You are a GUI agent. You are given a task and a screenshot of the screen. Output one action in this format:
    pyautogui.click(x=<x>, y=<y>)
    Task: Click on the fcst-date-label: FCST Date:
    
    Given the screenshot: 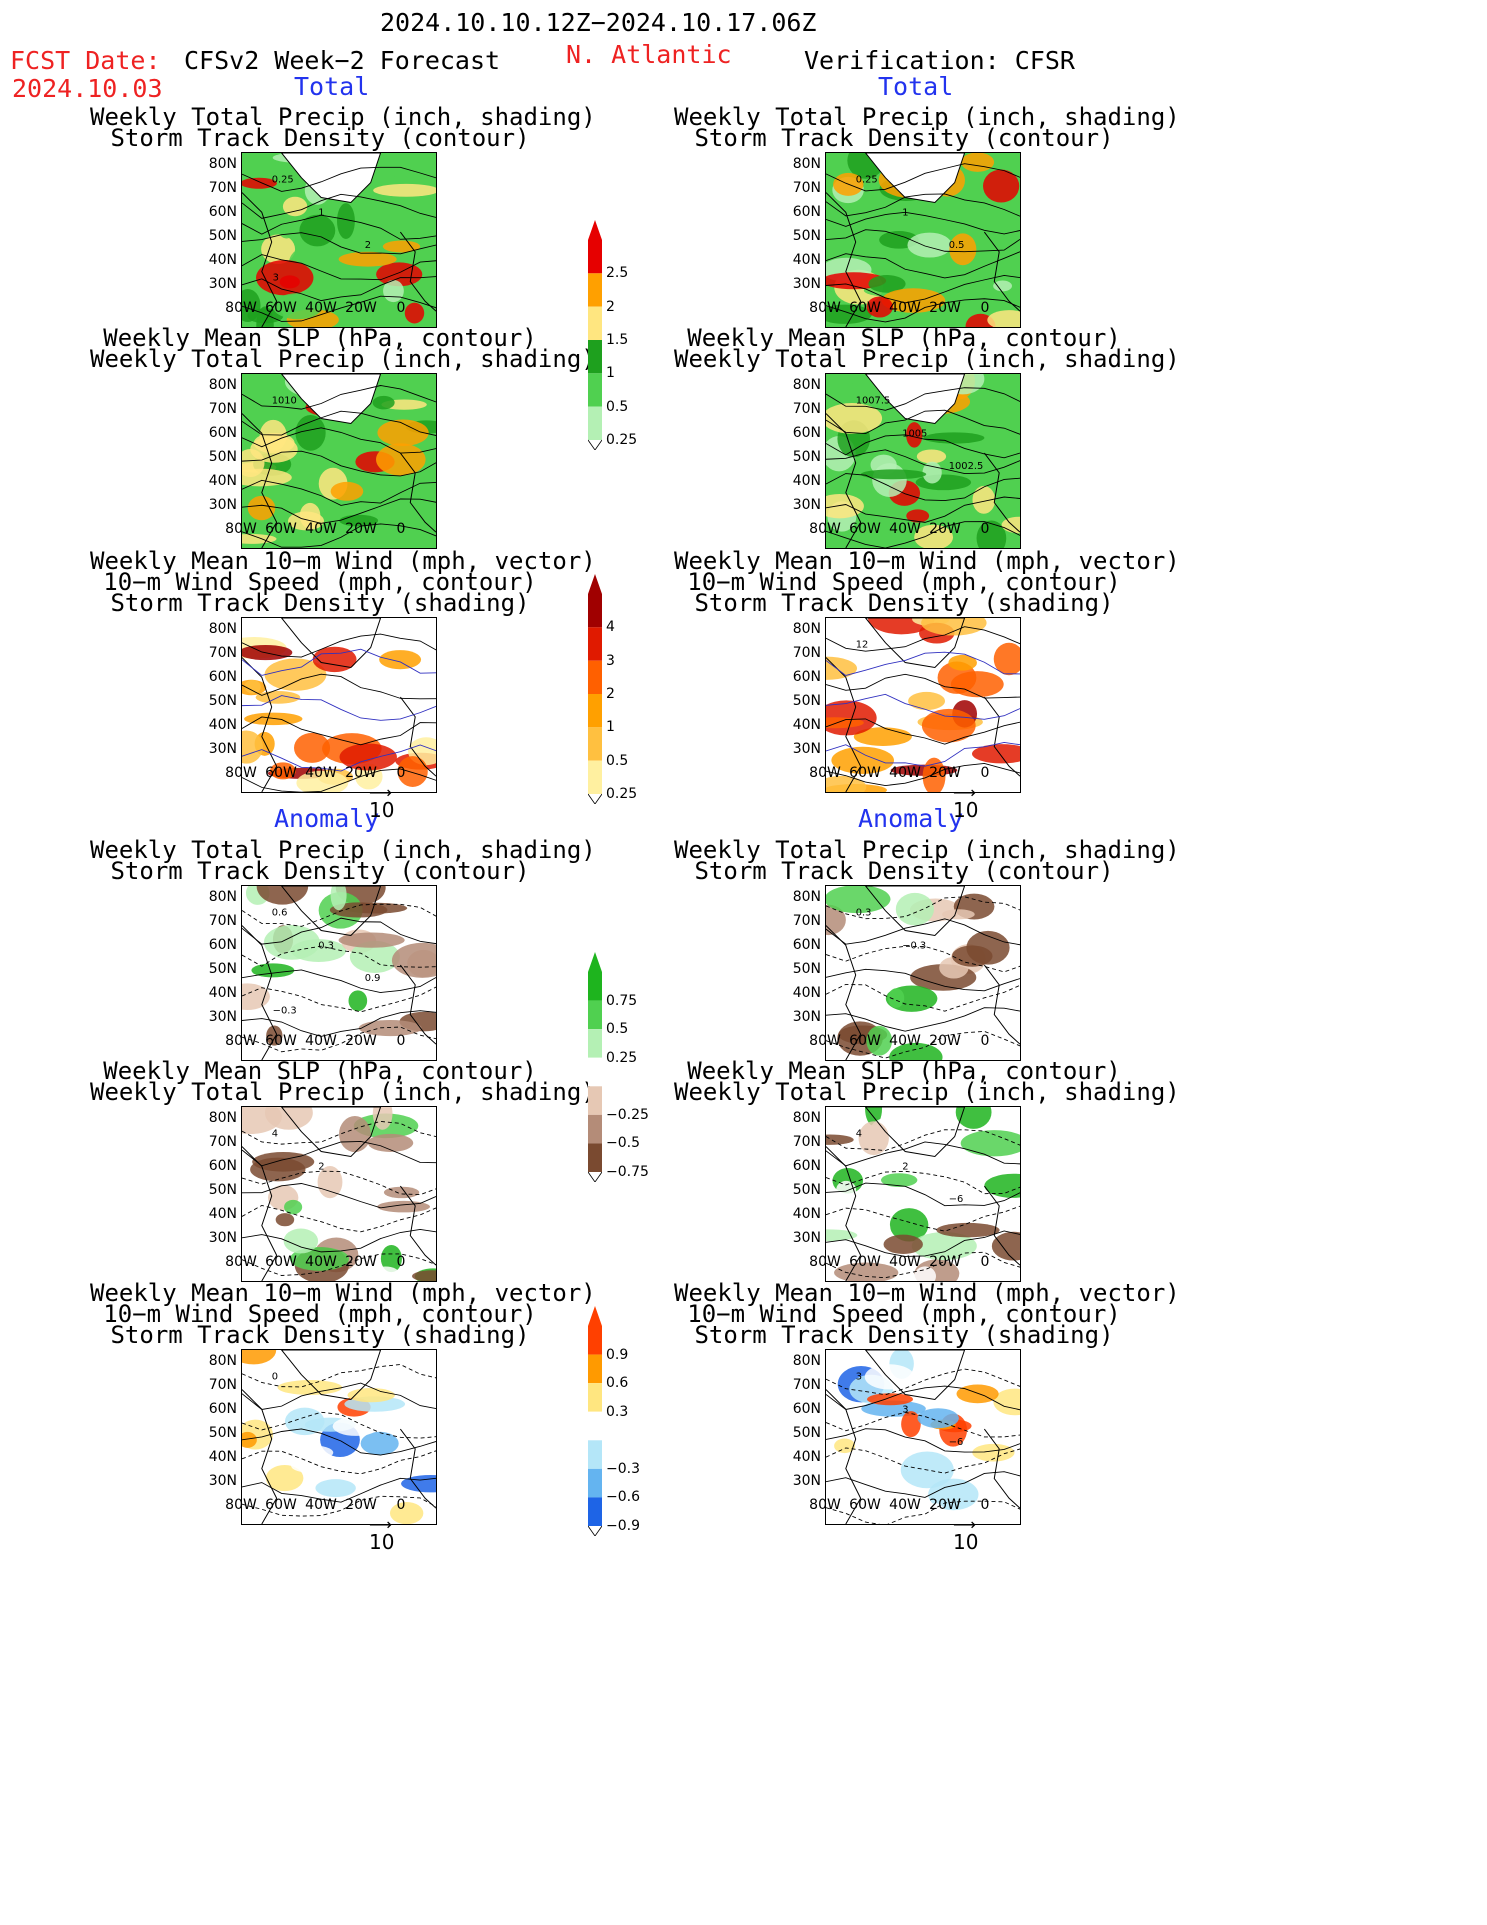 What is the action you would take?
    pyautogui.click(x=85, y=60)
    